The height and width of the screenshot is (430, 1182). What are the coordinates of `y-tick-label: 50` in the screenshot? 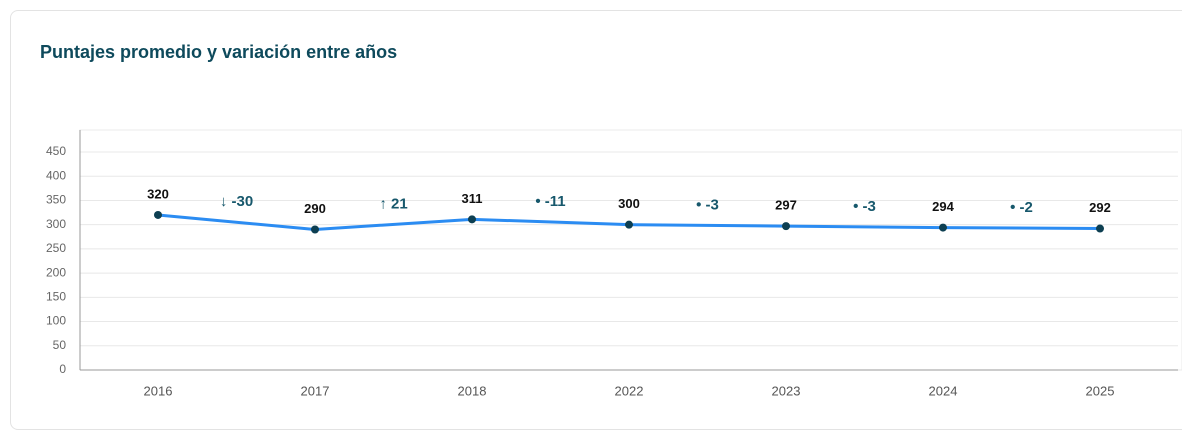 It's located at (60, 345).